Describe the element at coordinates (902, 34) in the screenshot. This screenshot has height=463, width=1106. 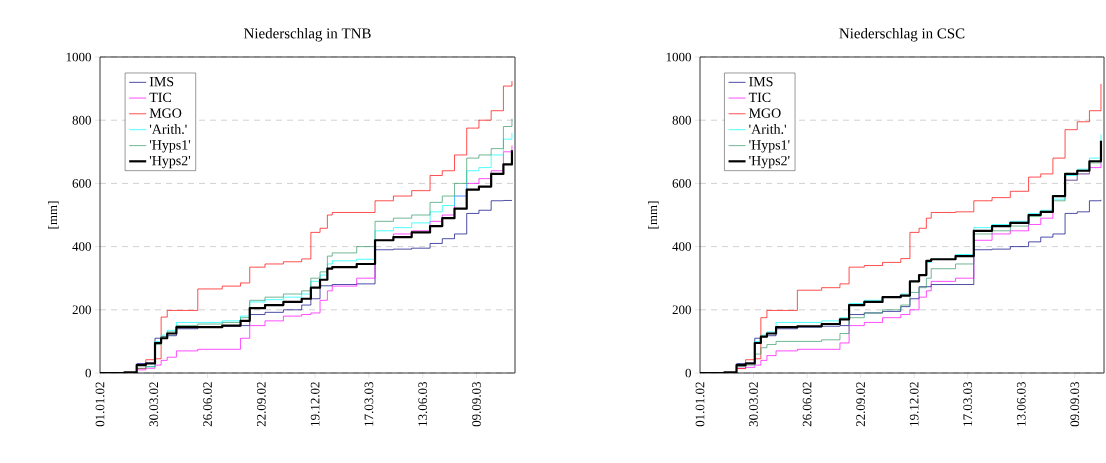
I see `chart-title: Niederschlag in CSC` at that location.